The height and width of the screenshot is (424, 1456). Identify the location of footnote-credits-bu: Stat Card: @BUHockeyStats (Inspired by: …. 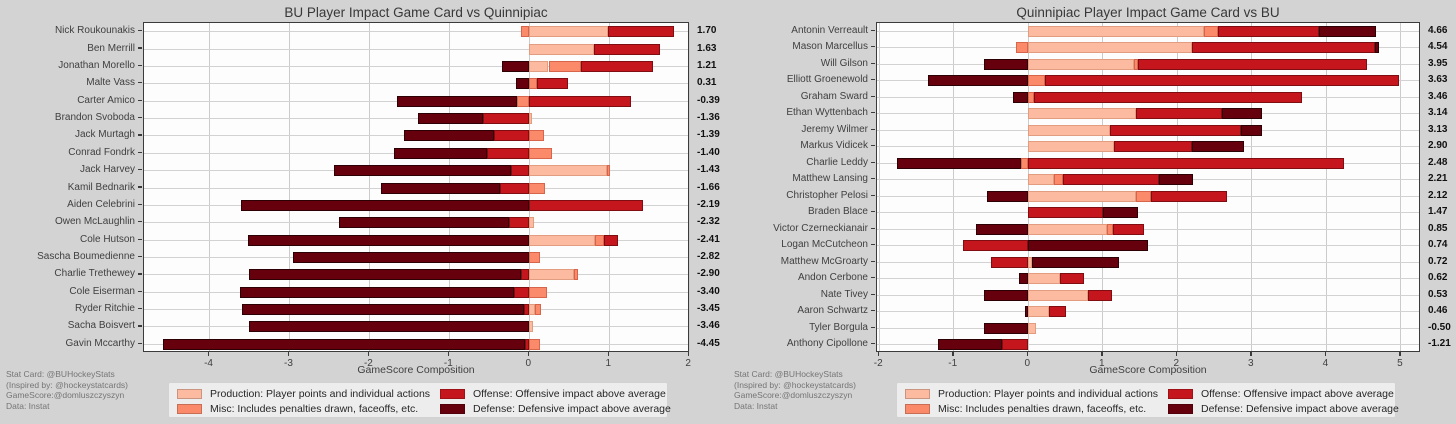
(67, 390).